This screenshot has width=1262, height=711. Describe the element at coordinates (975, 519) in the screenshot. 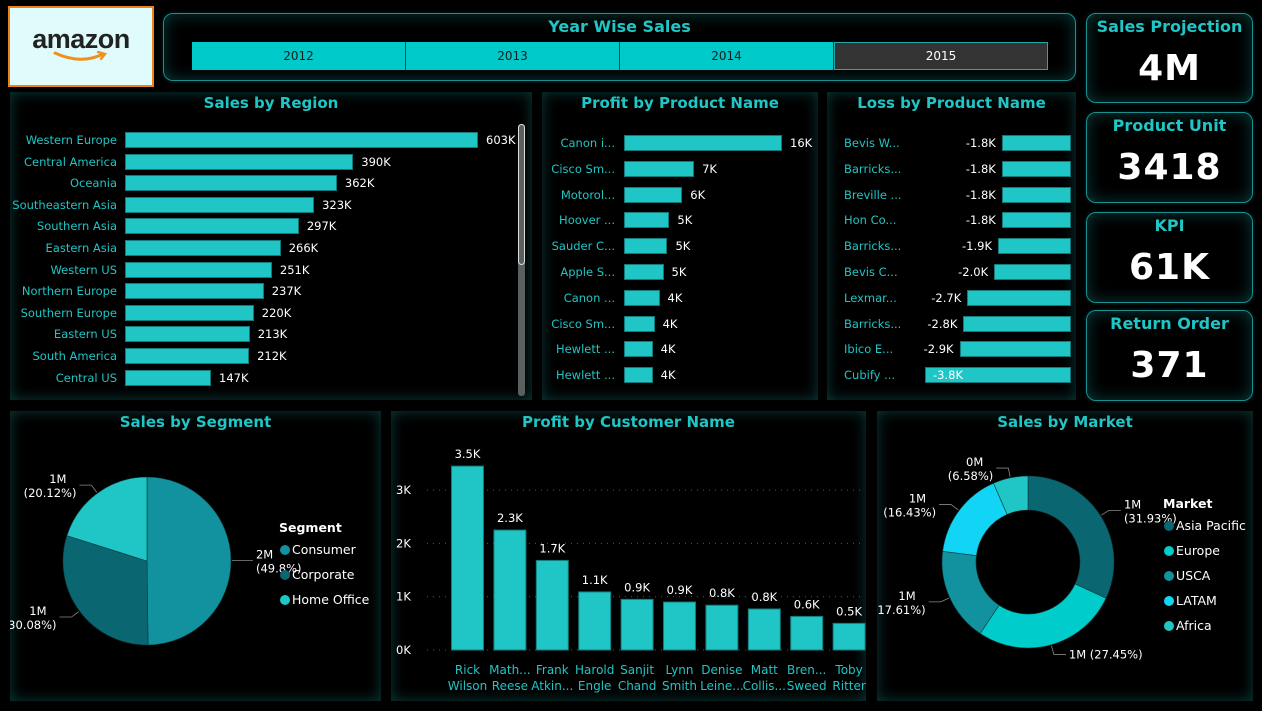

I see `slice-latam` at that location.